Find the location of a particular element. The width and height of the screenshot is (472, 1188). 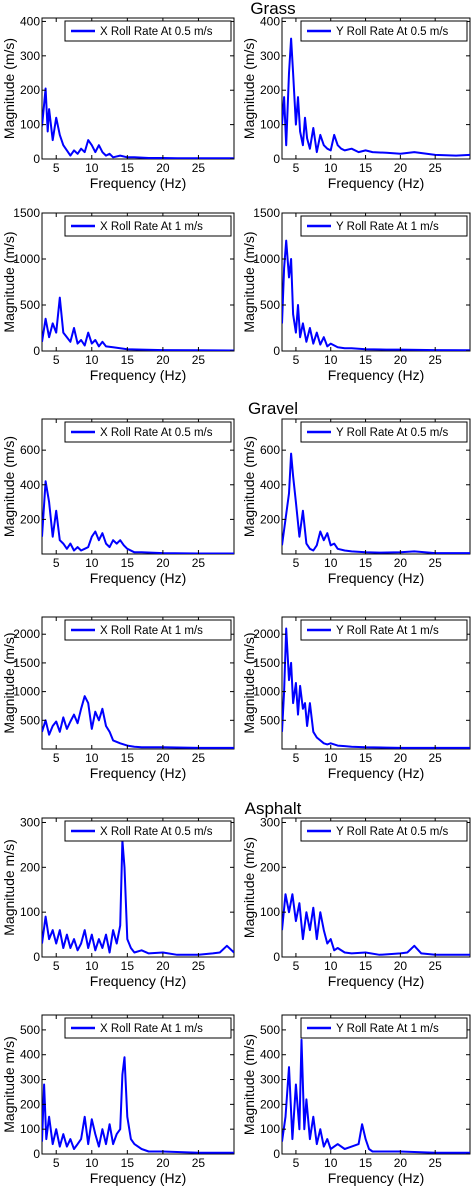

section-title-asphalt: Asphalt is located at coordinates (273, 808).